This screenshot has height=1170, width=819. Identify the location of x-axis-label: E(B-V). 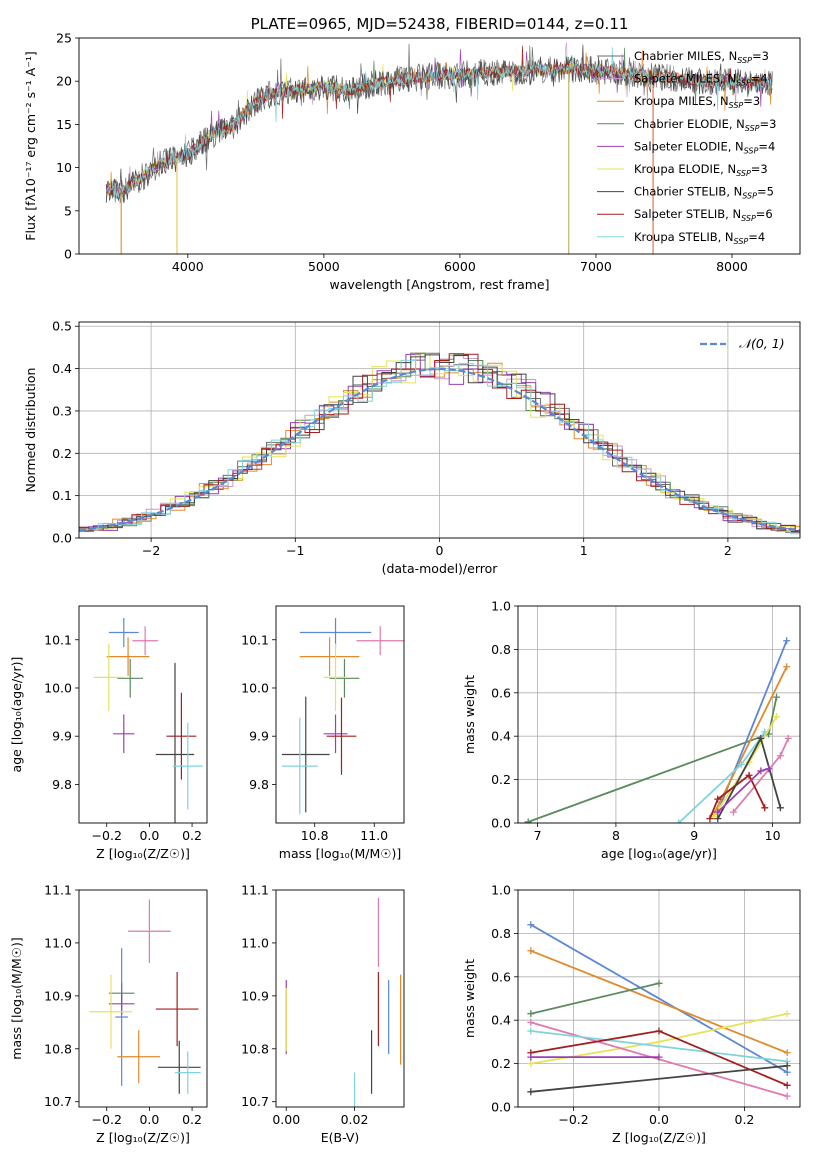
(340, 1137).